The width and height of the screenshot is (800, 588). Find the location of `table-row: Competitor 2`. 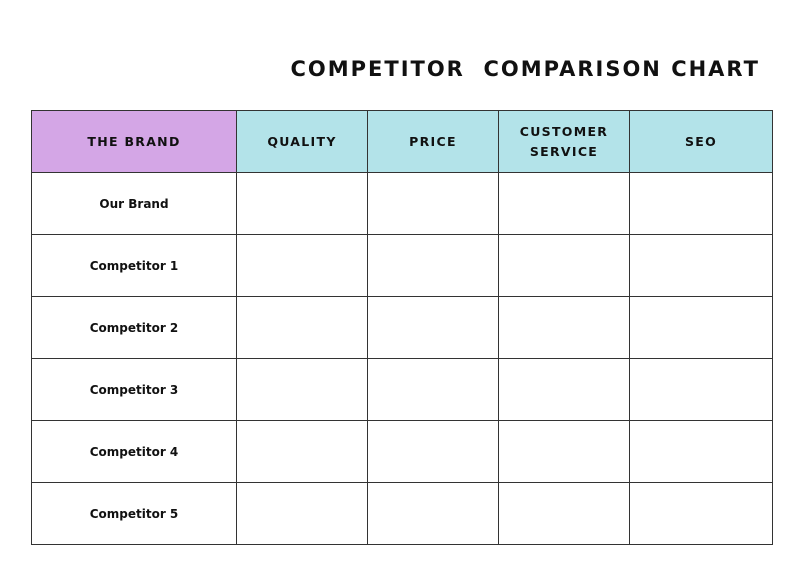

table-row: Competitor 2 is located at coordinates (402, 327).